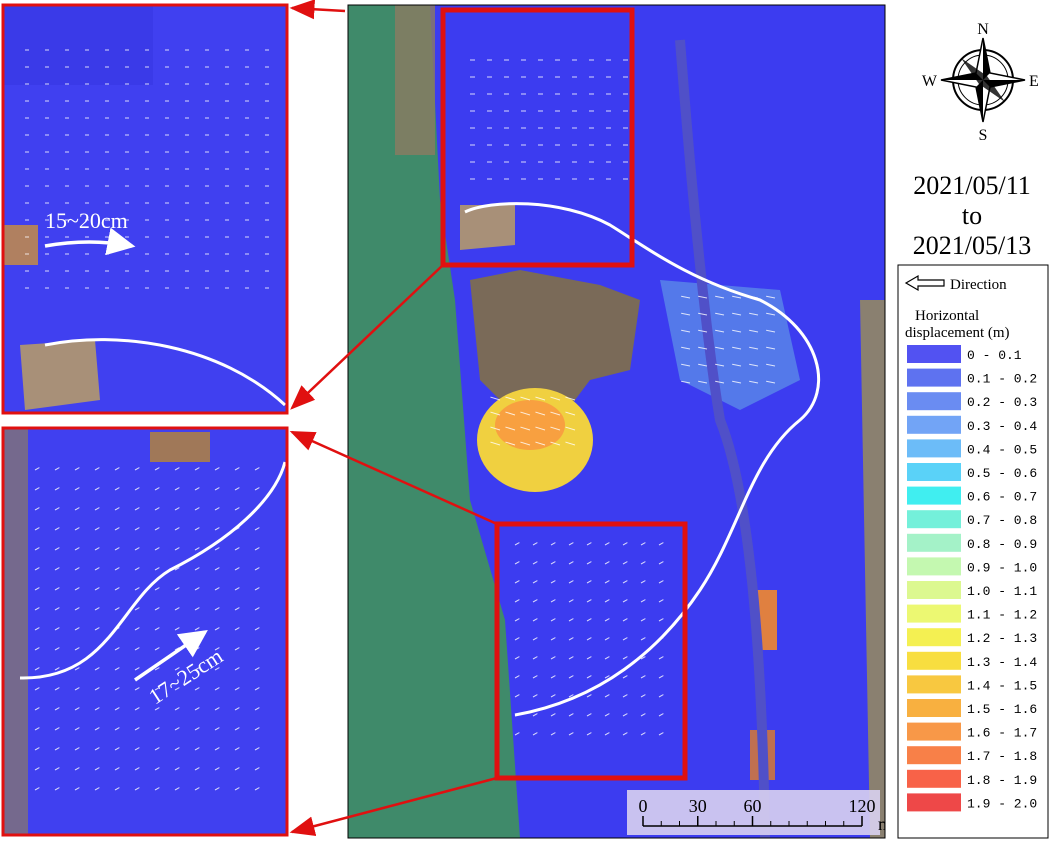 Image resolution: width=1052 pixels, height=842 pixels. Describe the element at coordinates (1002, 426) in the screenshot. I see `legend-label: 0.3 - 0.4` at that location.